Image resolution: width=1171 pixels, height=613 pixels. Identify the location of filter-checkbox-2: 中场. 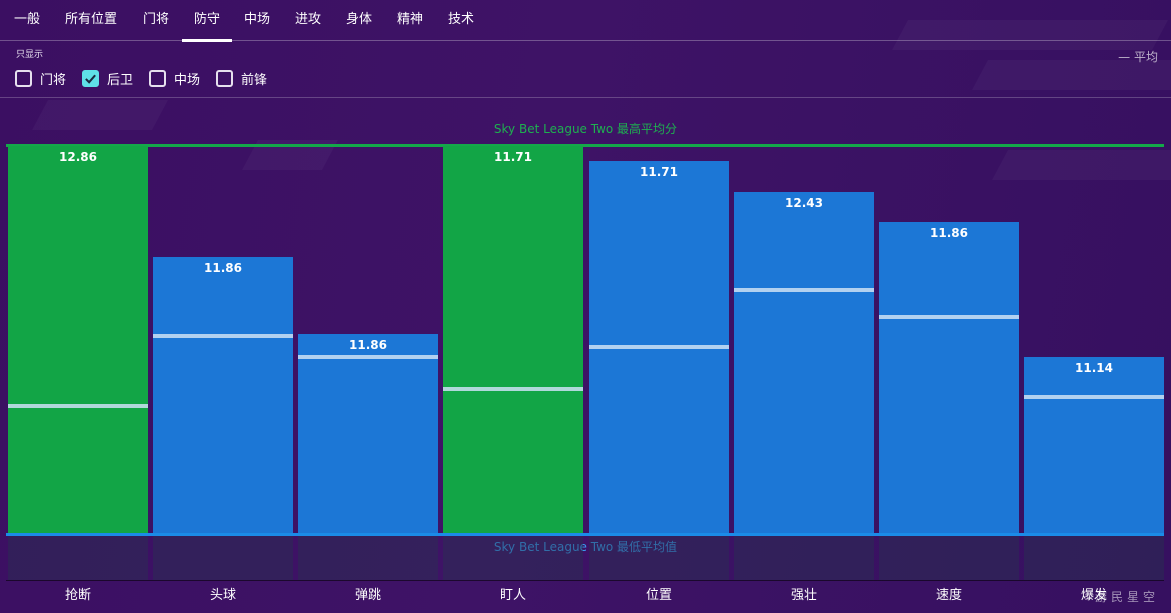
(174, 78).